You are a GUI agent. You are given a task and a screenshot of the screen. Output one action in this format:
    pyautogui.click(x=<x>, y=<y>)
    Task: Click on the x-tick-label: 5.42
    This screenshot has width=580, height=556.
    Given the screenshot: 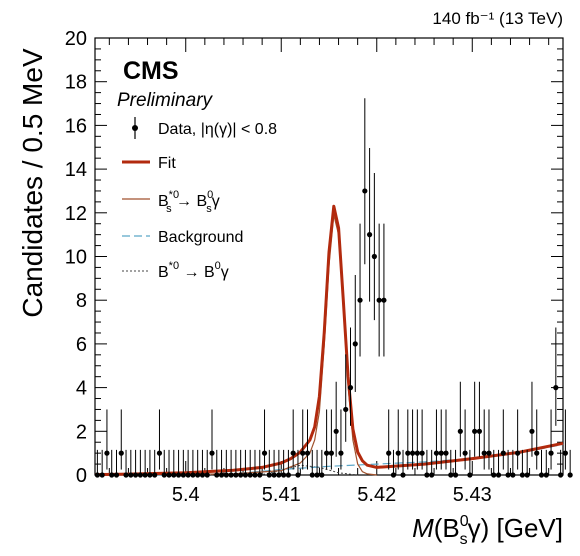 What is the action you would take?
    pyautogui.click(x=376, y=495)
    